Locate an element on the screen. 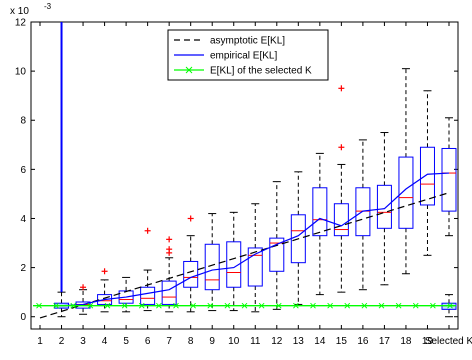  x-tick-label: 16 is located at coordinates (363, 341).